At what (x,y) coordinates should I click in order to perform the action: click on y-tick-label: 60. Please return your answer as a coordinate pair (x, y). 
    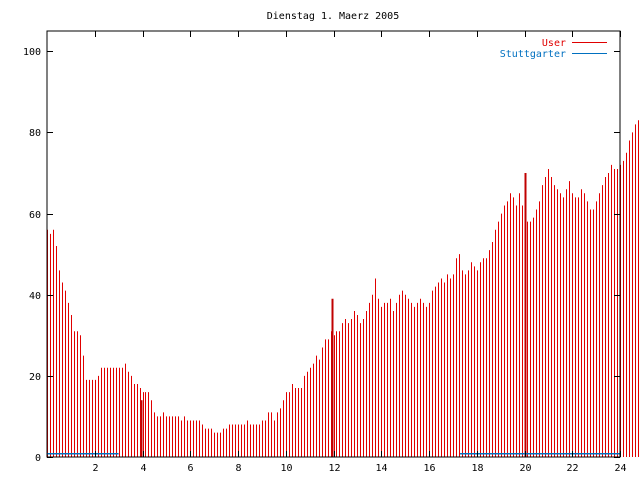
    Looking at the image, I should click on (35, 215).